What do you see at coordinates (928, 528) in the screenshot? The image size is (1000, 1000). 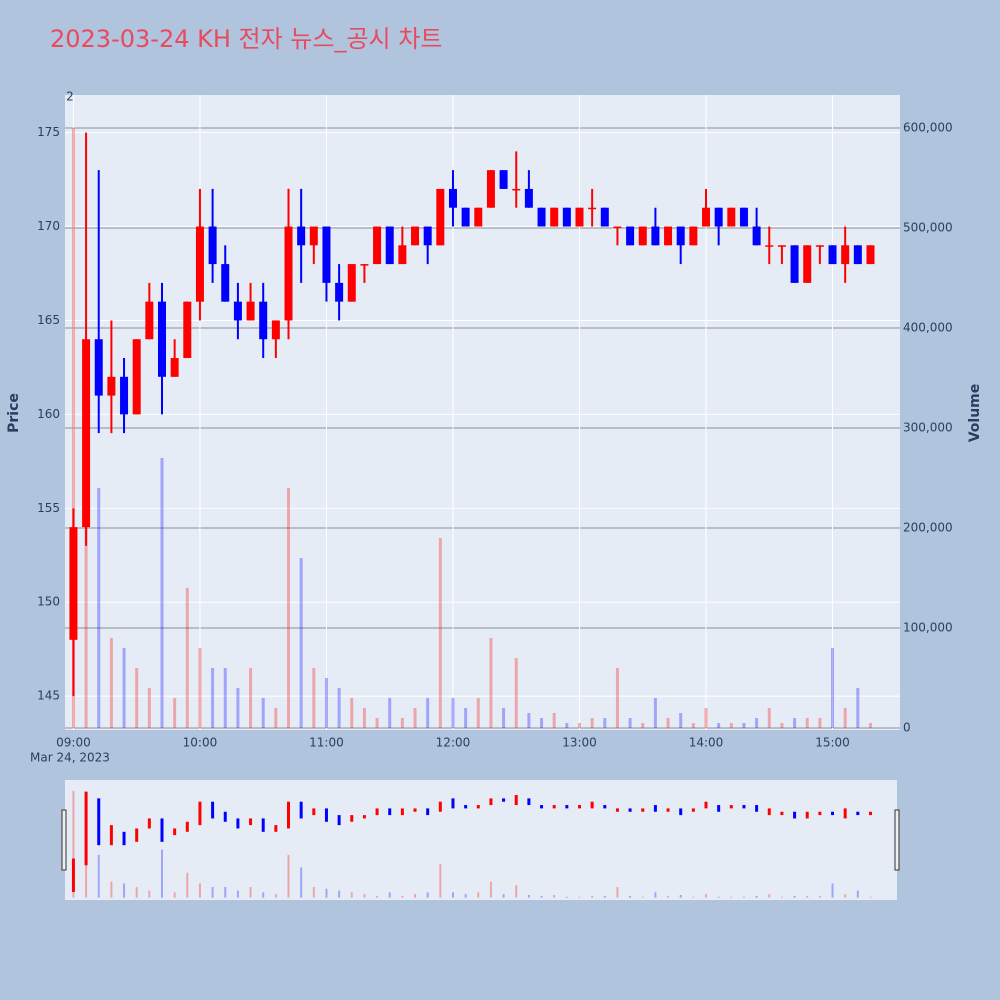 I see `y2-tick-label: 200,000` at bounding box center [928, 528].